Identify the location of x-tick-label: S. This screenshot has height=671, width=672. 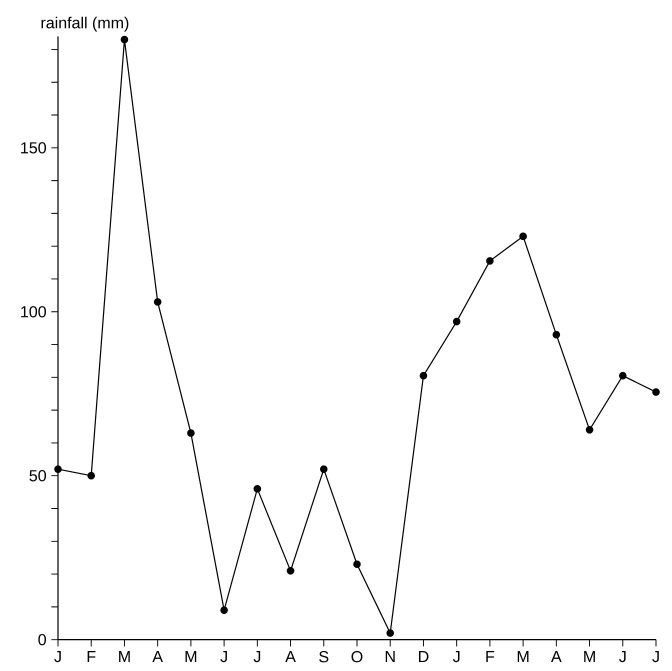
(323, 657).